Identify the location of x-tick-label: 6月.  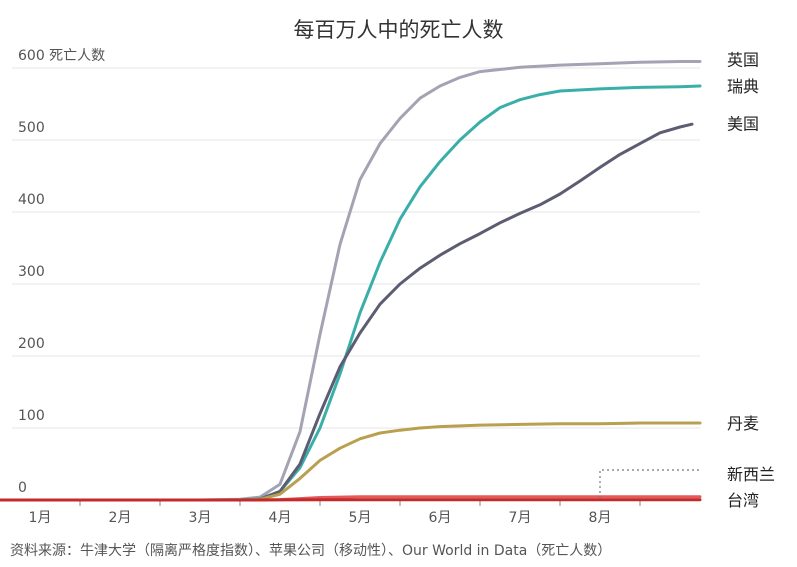
(440, 518).